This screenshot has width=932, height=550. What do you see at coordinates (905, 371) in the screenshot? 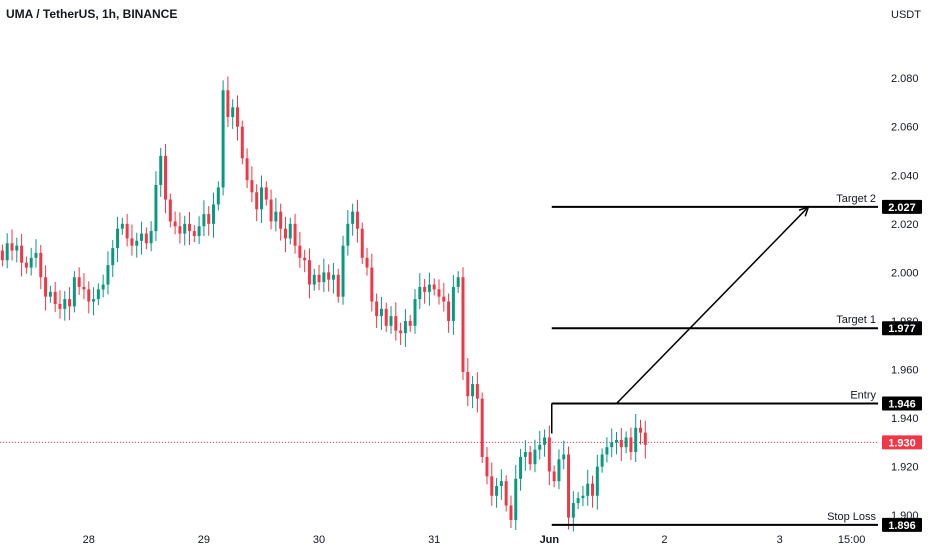
I see `y-tick-label: 1.960` at bounding box center [905, 371].